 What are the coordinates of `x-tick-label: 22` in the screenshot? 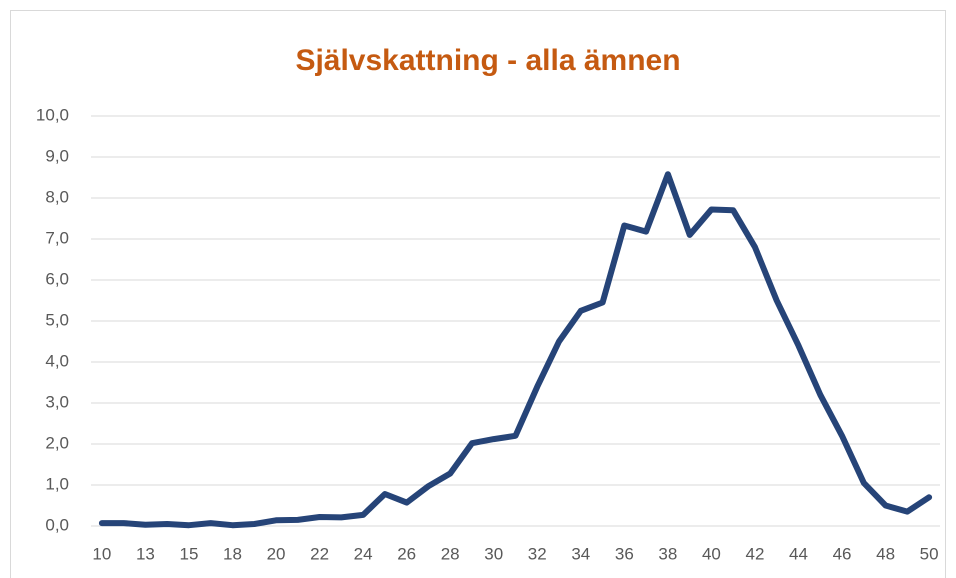 It's located at (319, 553).